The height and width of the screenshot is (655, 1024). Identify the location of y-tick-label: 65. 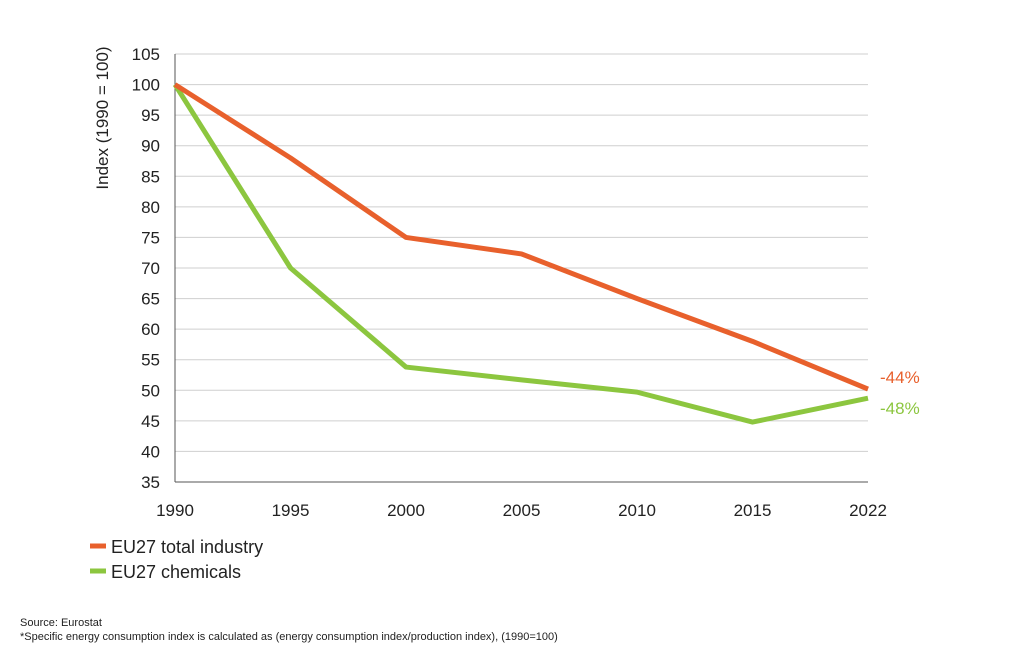
(150, 299).